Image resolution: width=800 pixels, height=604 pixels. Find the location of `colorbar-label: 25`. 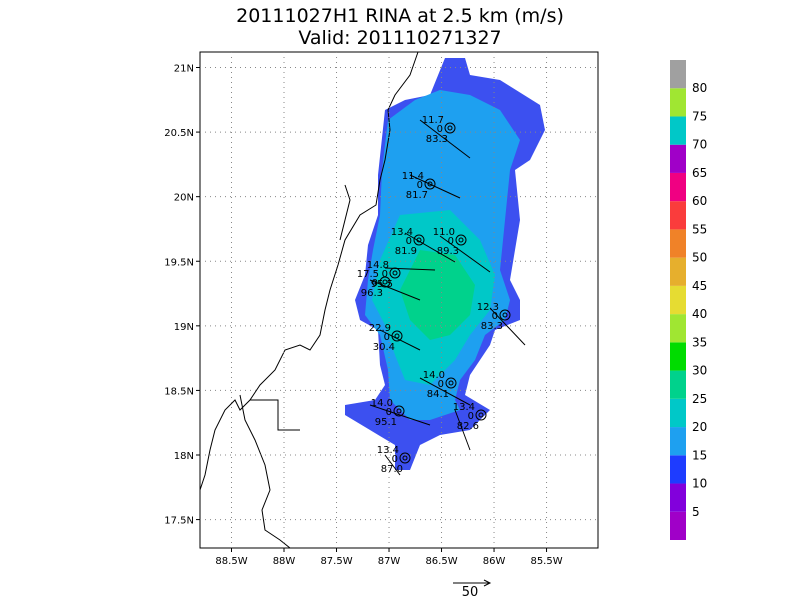

colorbar-label: 25 is located at coordinates (699, 399).